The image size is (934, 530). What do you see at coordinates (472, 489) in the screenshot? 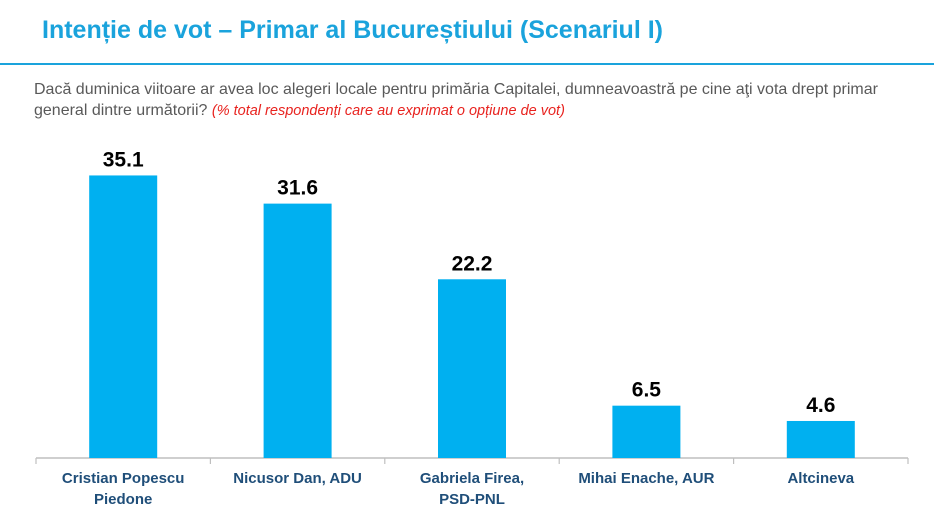
I see `category-label: Gabriela Firea, PSD-PNL` at bounding box center [472, 489].